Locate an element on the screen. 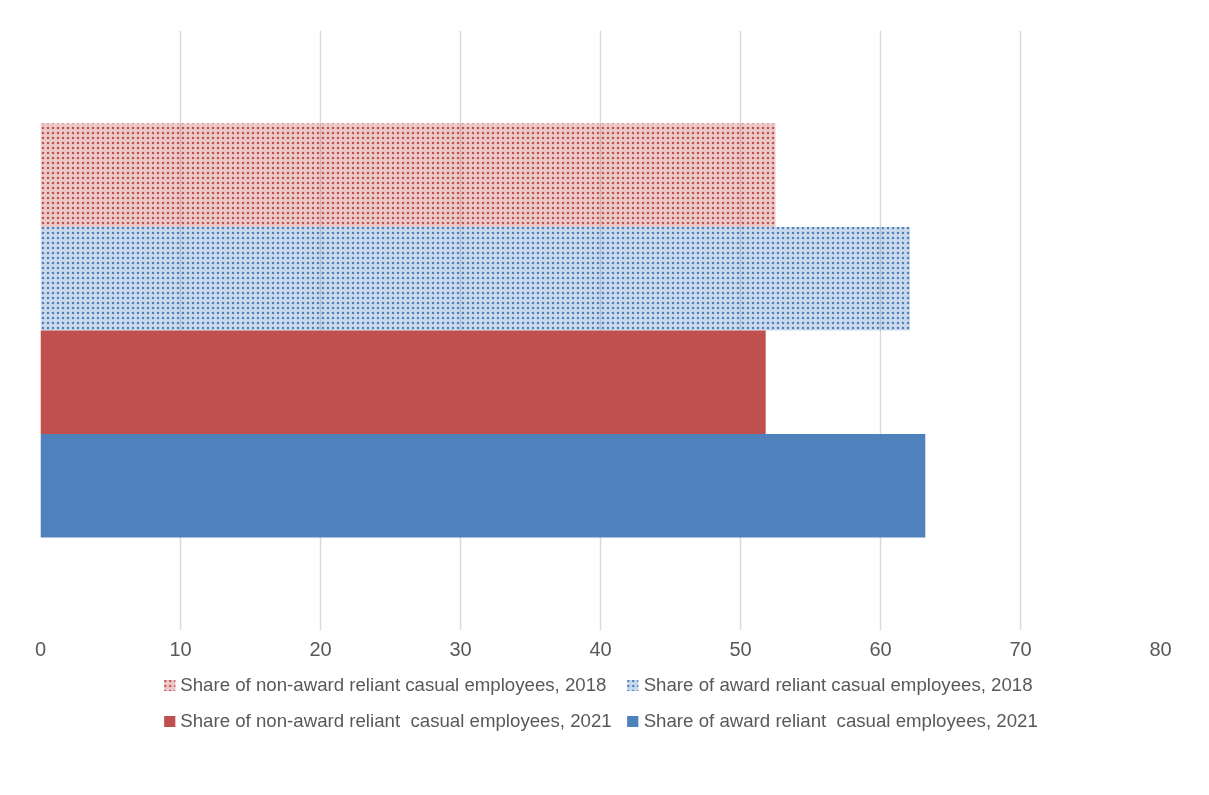 This screenshot has height=795, width=1209. x-tick-label: 50 is located at coordinates (740, 648).